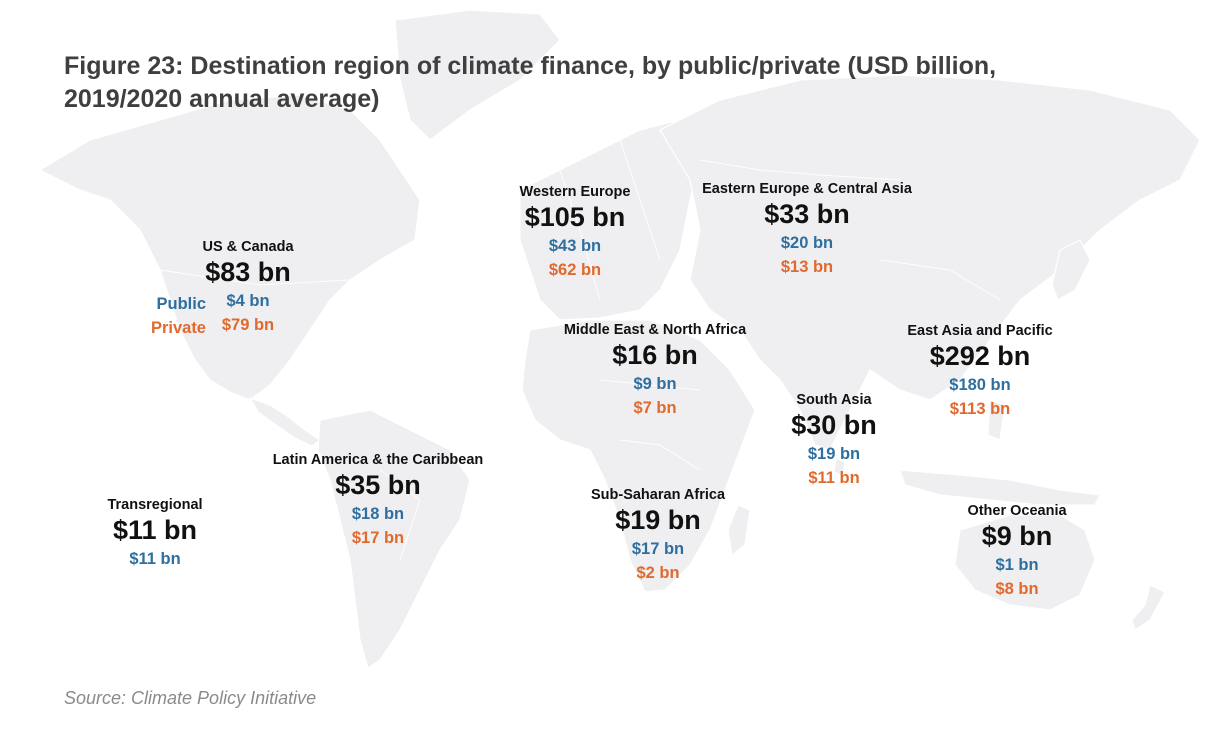  Describe the element at coordinates (378, 460) in the screenshot. I see `region-name: Latin America & the Caribbean` at that location.